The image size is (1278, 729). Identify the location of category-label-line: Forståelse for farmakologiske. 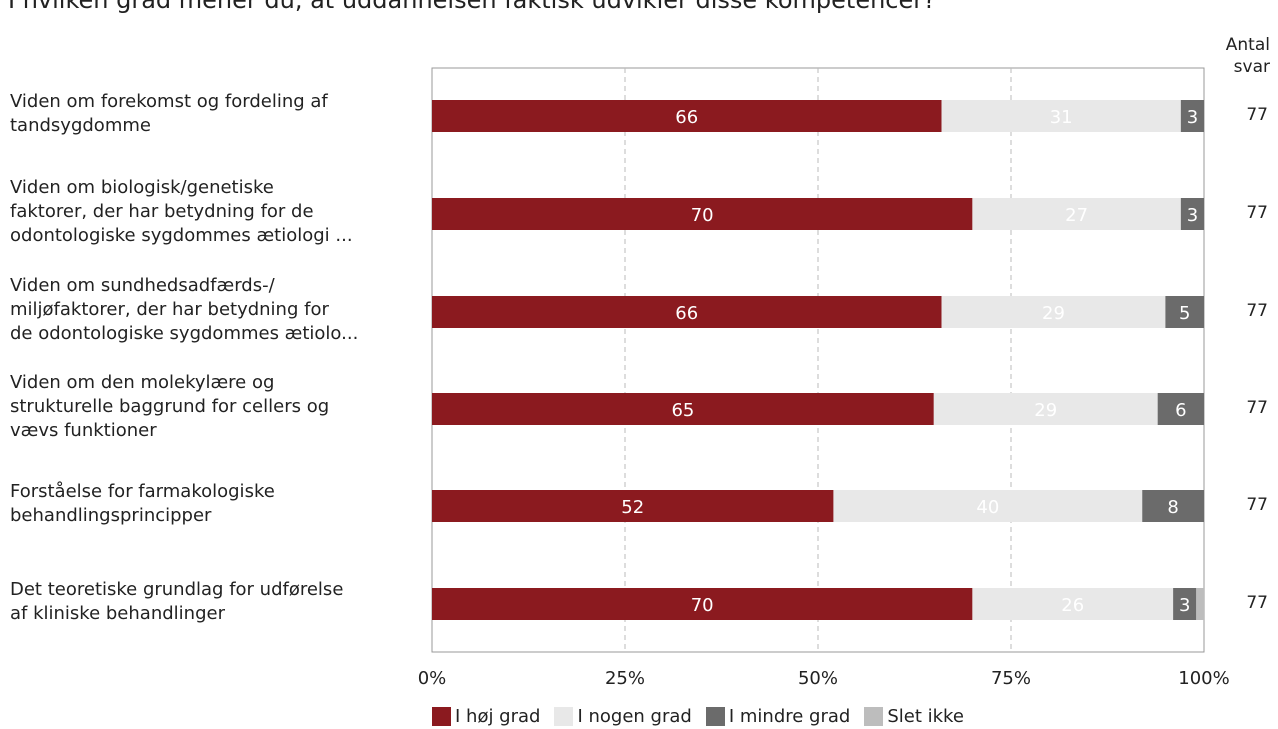
(142, 491).